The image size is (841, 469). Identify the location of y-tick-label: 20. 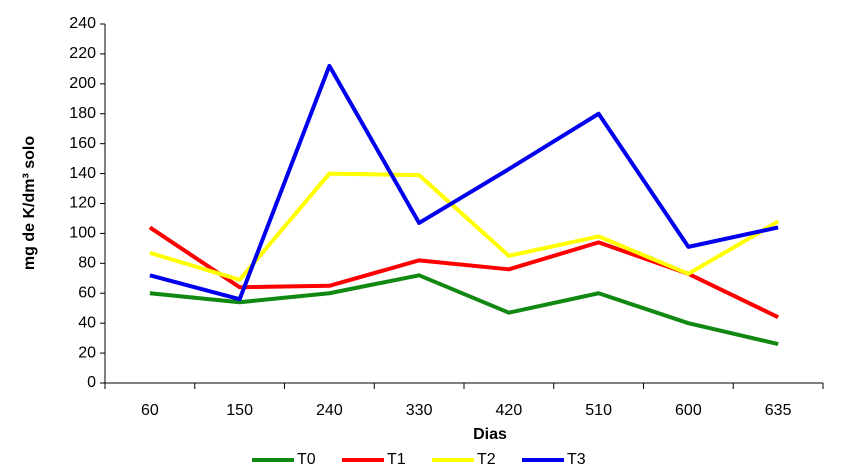
(87, 352).